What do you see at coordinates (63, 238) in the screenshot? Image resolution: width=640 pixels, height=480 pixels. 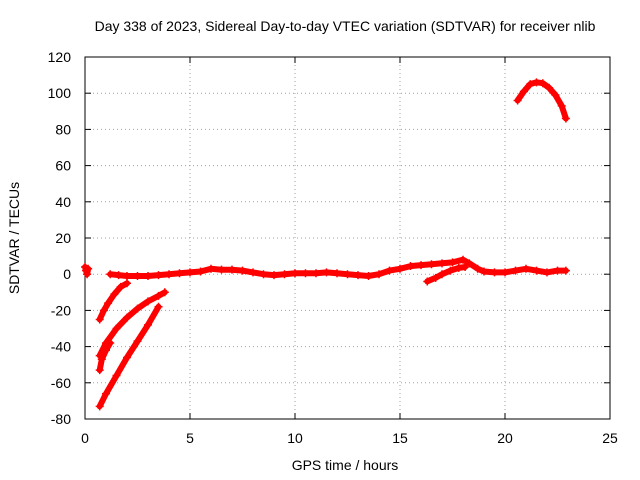 I see `y-tick-label: 20` at bounding box center [63, 238].